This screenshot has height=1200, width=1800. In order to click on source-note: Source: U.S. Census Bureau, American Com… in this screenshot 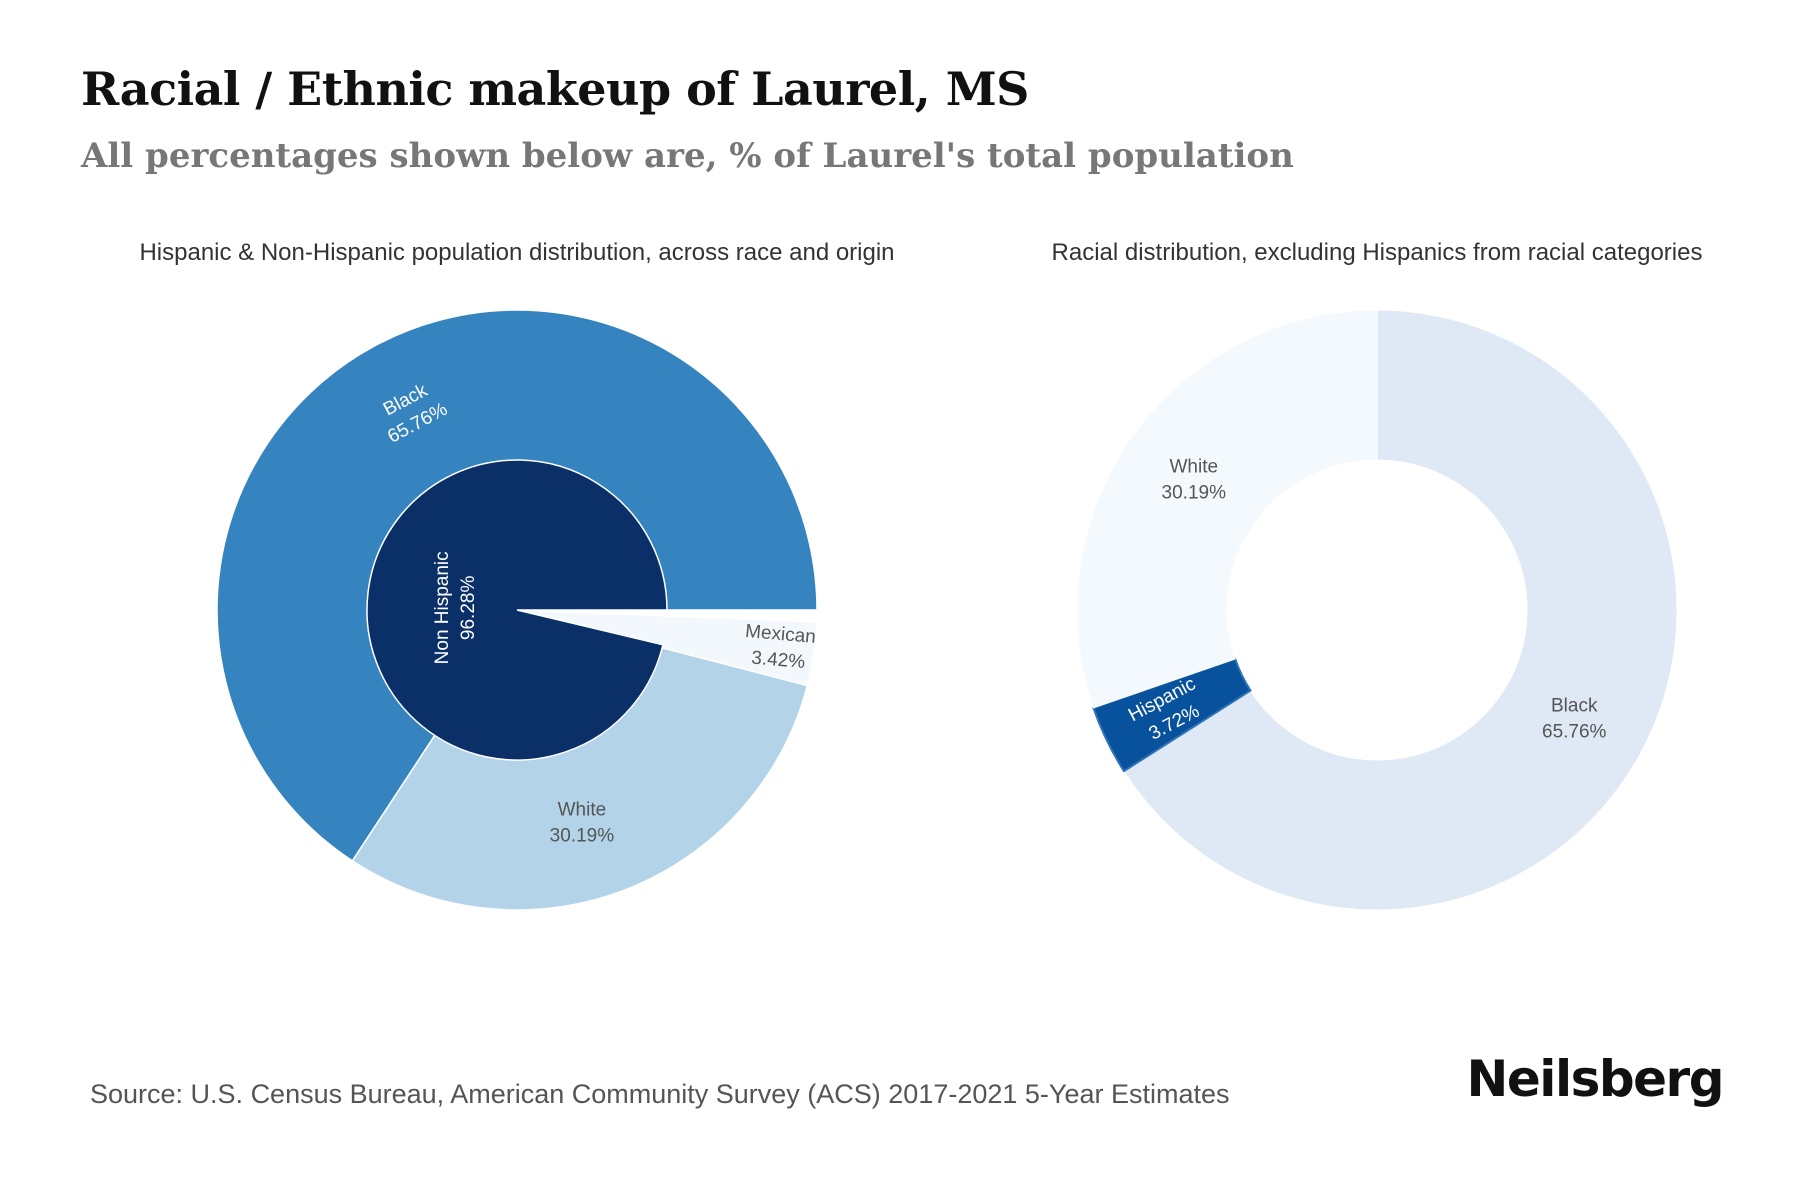, I will do `click(660, 1094)`.